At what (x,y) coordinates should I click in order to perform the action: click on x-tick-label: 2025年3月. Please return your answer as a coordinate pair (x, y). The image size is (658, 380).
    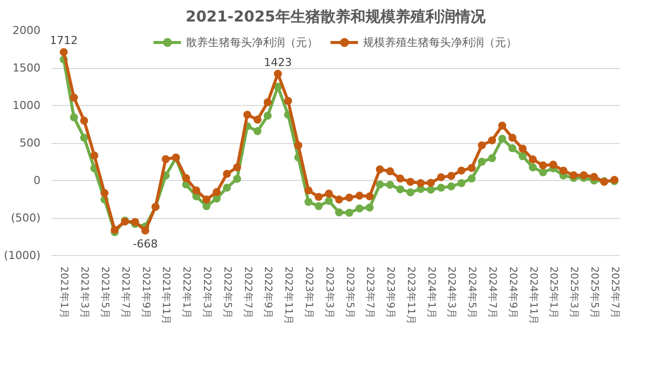
    Looking at the image, I should click on (574, 292).